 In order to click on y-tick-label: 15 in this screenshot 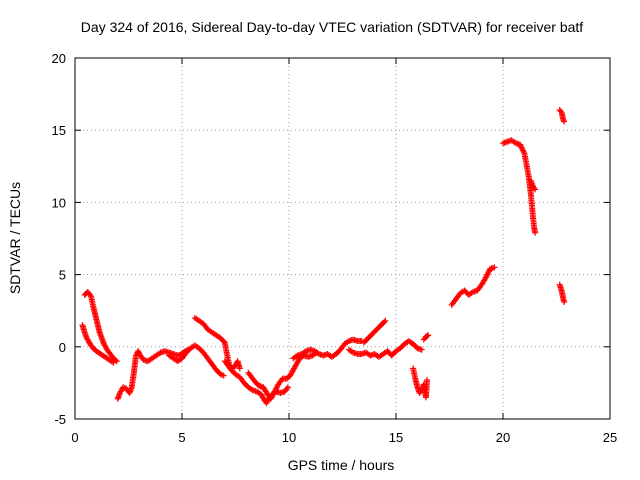, I will do `click(59, 130)`.